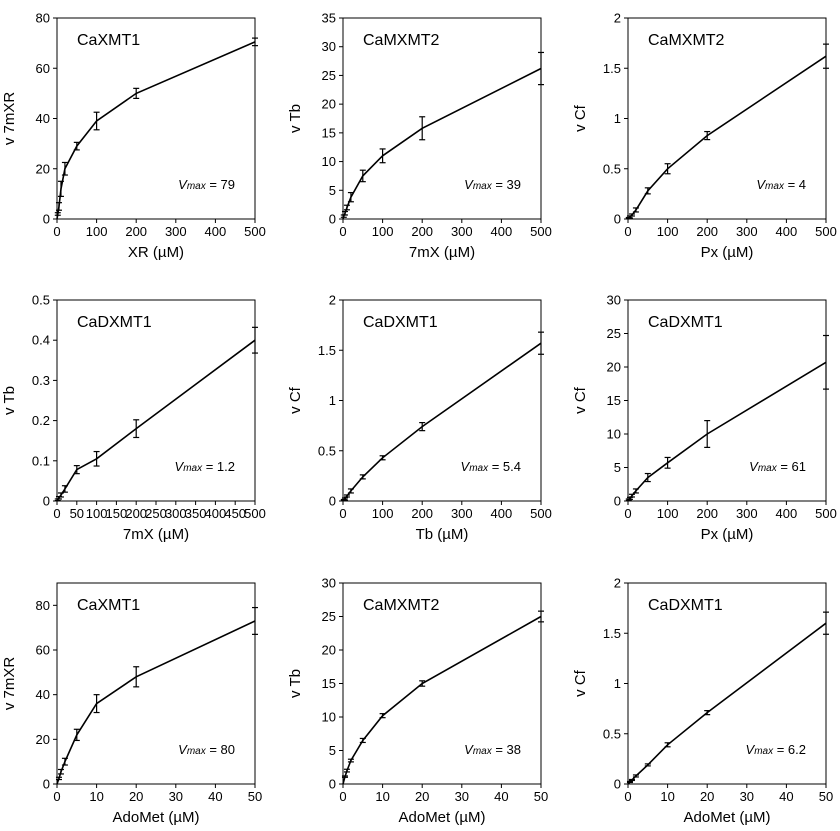 This screenshot has height=831, width=840. Describe the element at coordinates (41, 340) in the screenshot. I see `y-tick-label: 0.4` at that location.